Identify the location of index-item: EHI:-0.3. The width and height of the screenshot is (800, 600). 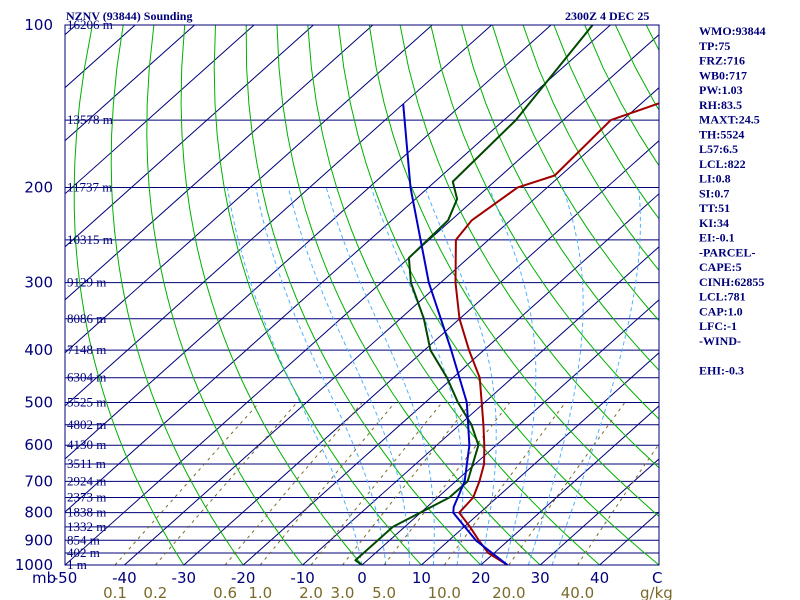
(721, 370).